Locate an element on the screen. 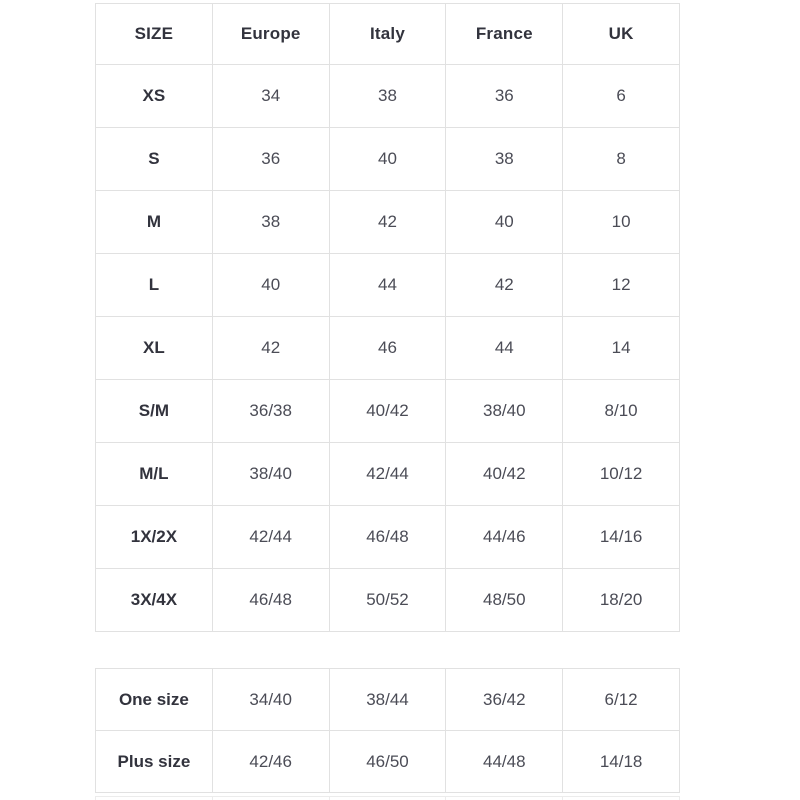 The image size is (800, 800). table-cell: 46 is located at coordinates (387, 348).